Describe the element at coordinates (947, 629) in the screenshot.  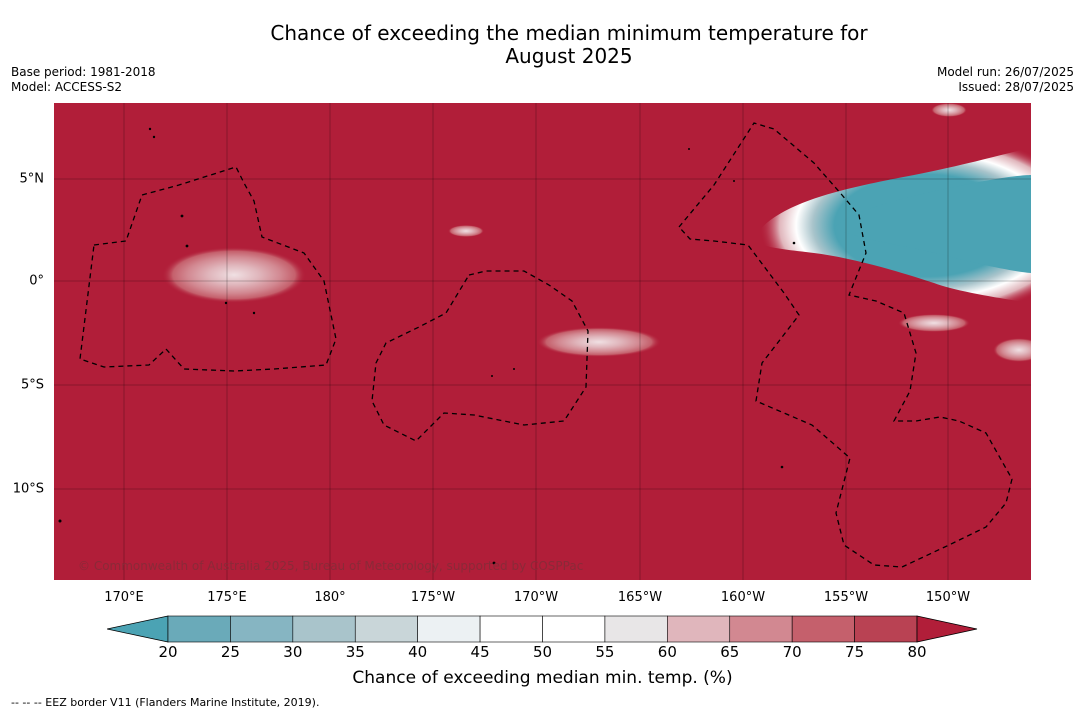
I see `colorbar-over-arrow` at that location.